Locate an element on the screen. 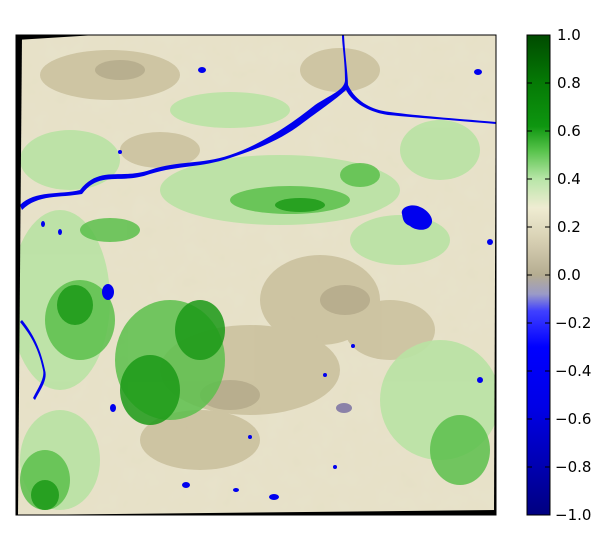 The image size is (600, 550). lake-large is located at coordinates (417, 217).